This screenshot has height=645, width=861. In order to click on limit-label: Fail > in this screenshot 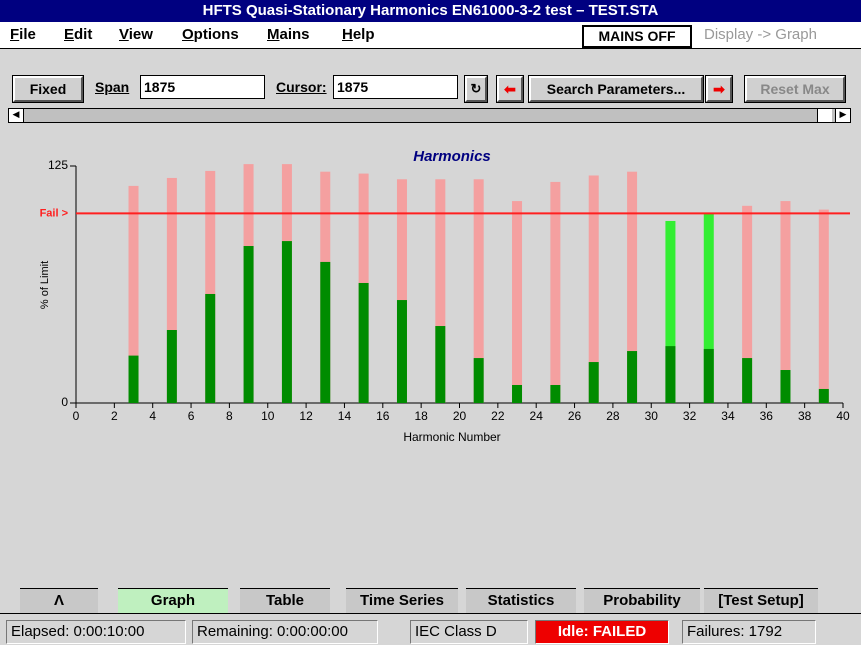, I will do `click(54, 213)`.